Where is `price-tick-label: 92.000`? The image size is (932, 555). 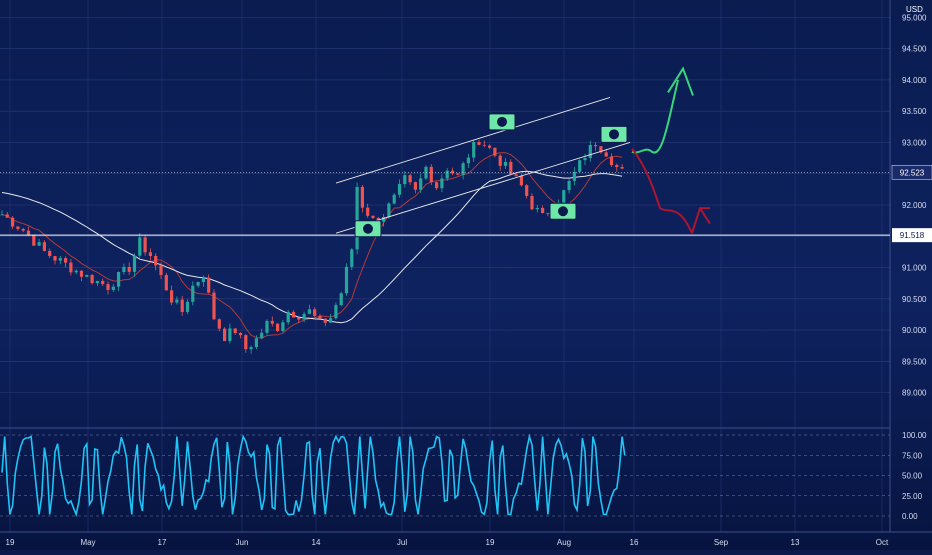
price-tick-label: 92.000 is located at coordinates (914, 205).